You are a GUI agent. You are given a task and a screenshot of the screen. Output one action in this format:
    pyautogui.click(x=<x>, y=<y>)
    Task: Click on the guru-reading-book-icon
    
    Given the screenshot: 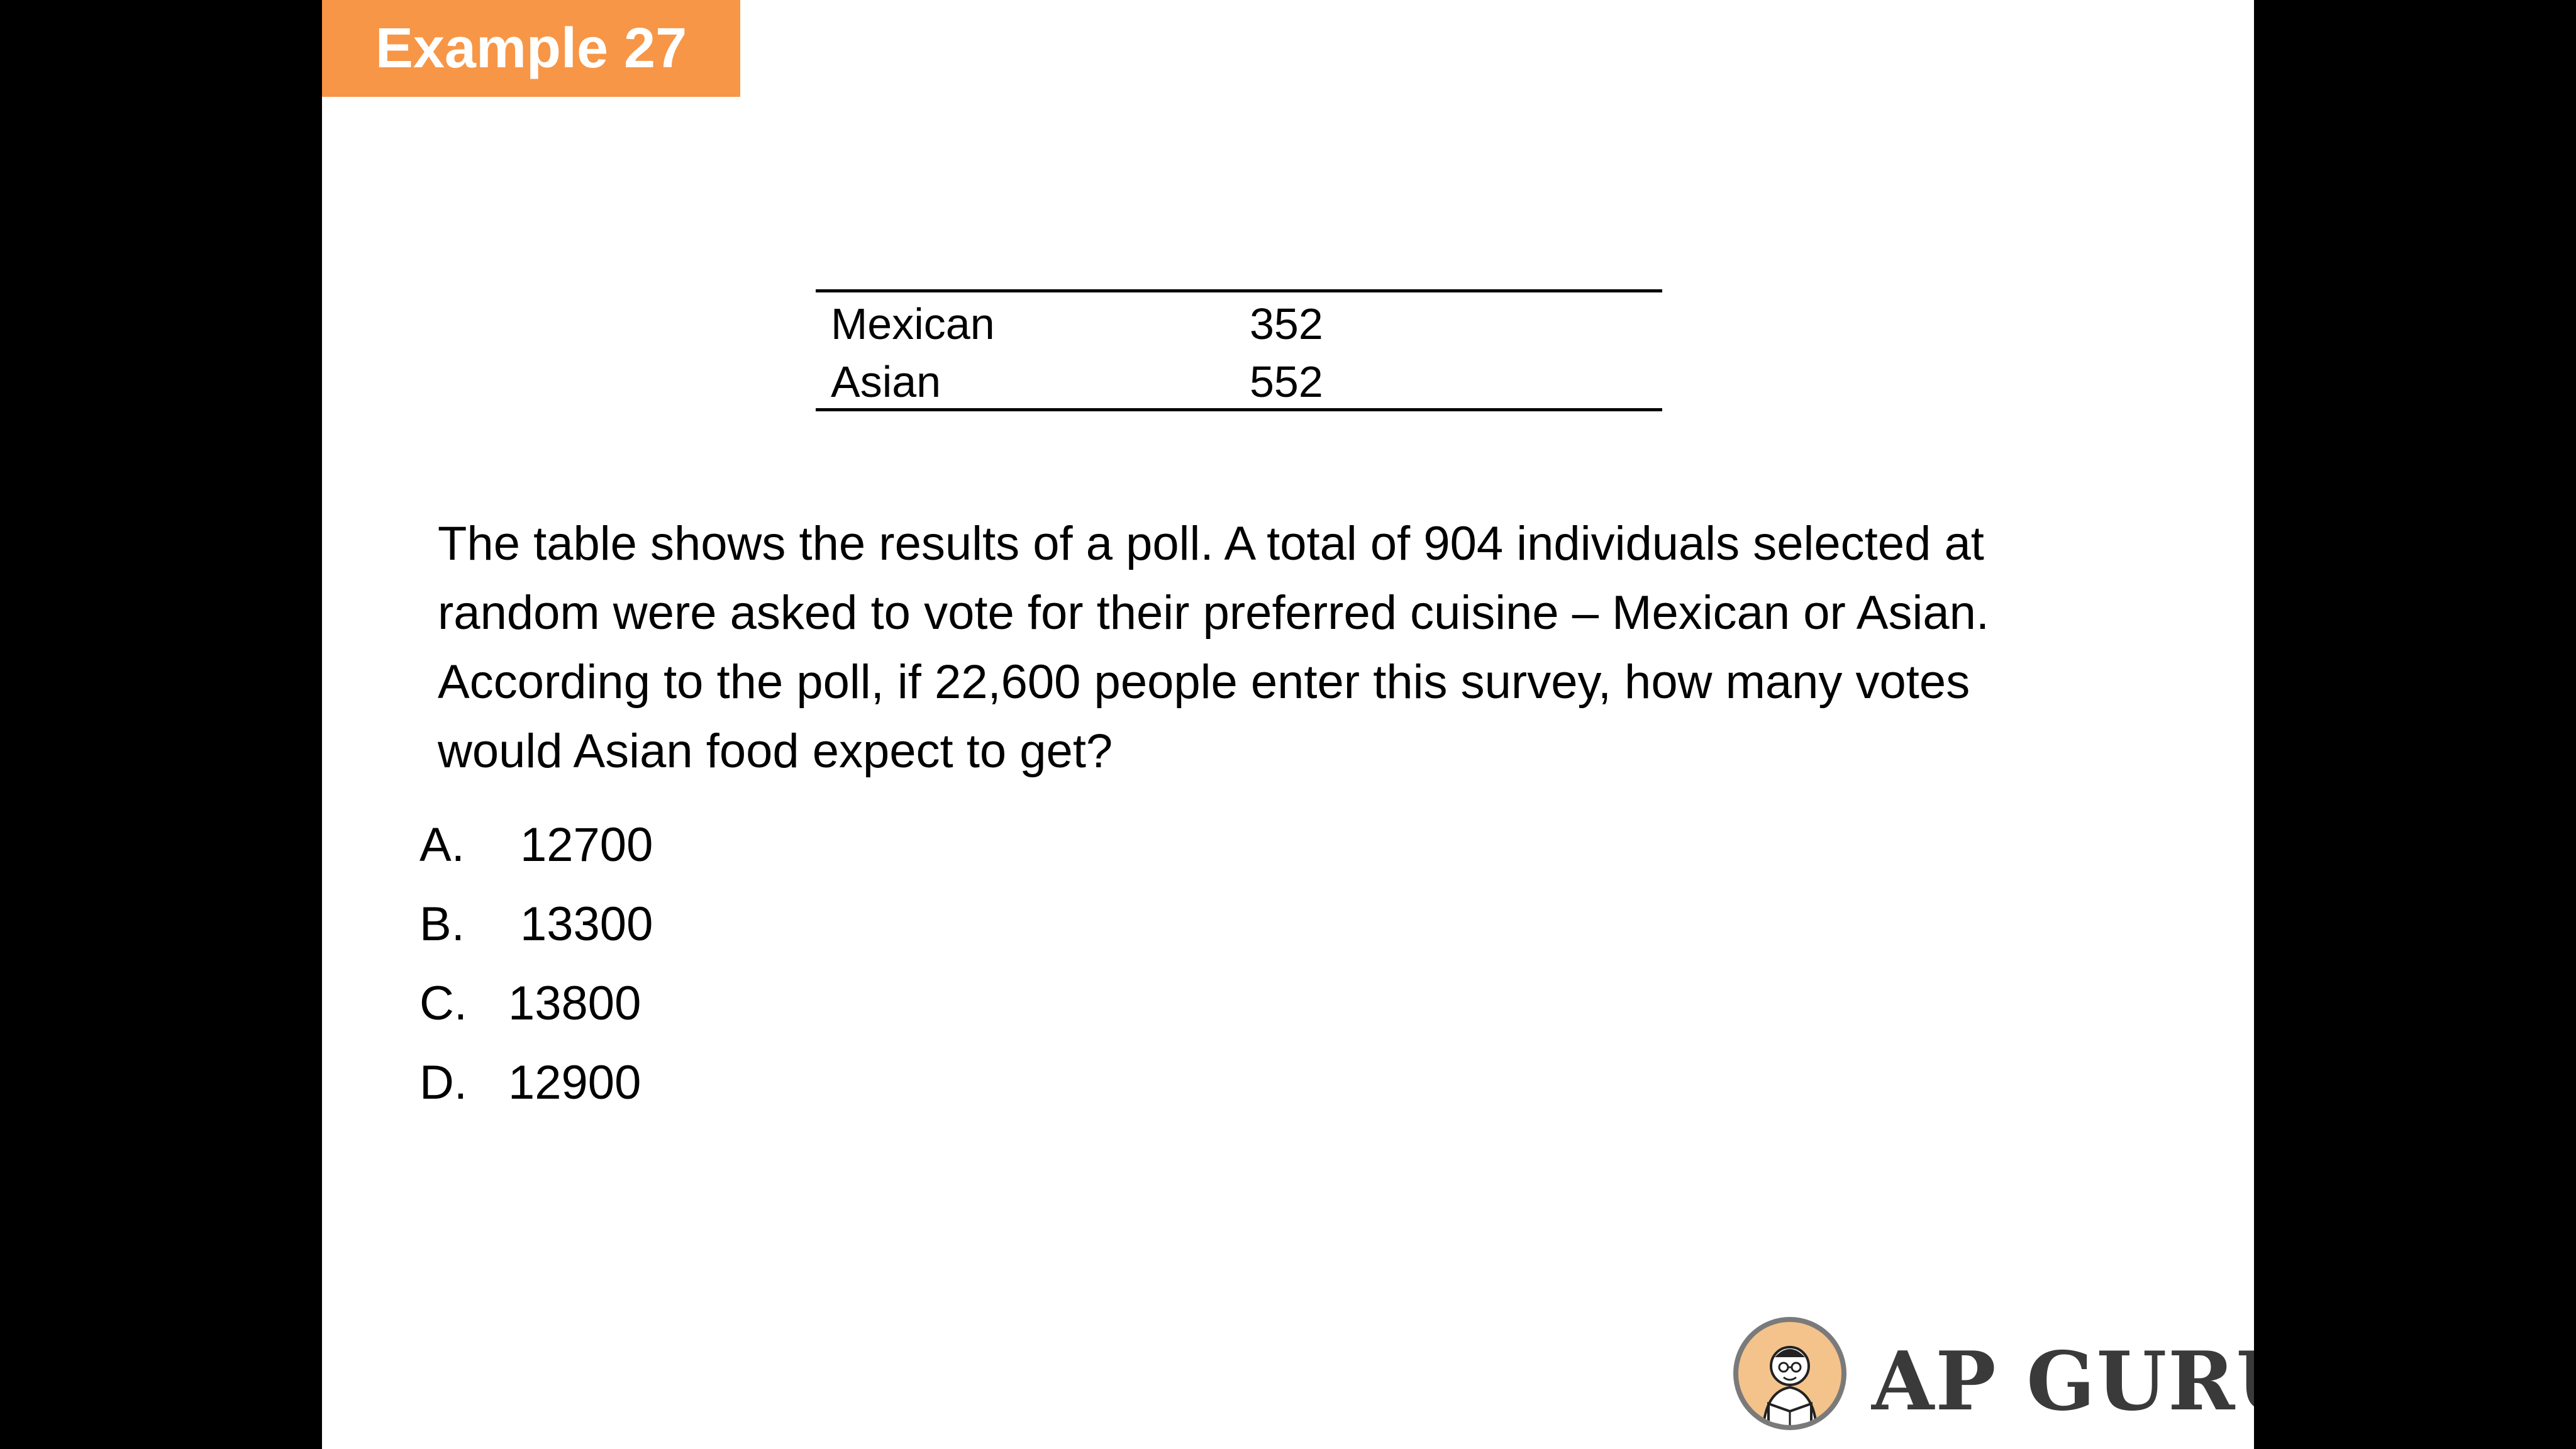 What is the action you would take?
    pyautogui.click(x=1789, y=1373)
    